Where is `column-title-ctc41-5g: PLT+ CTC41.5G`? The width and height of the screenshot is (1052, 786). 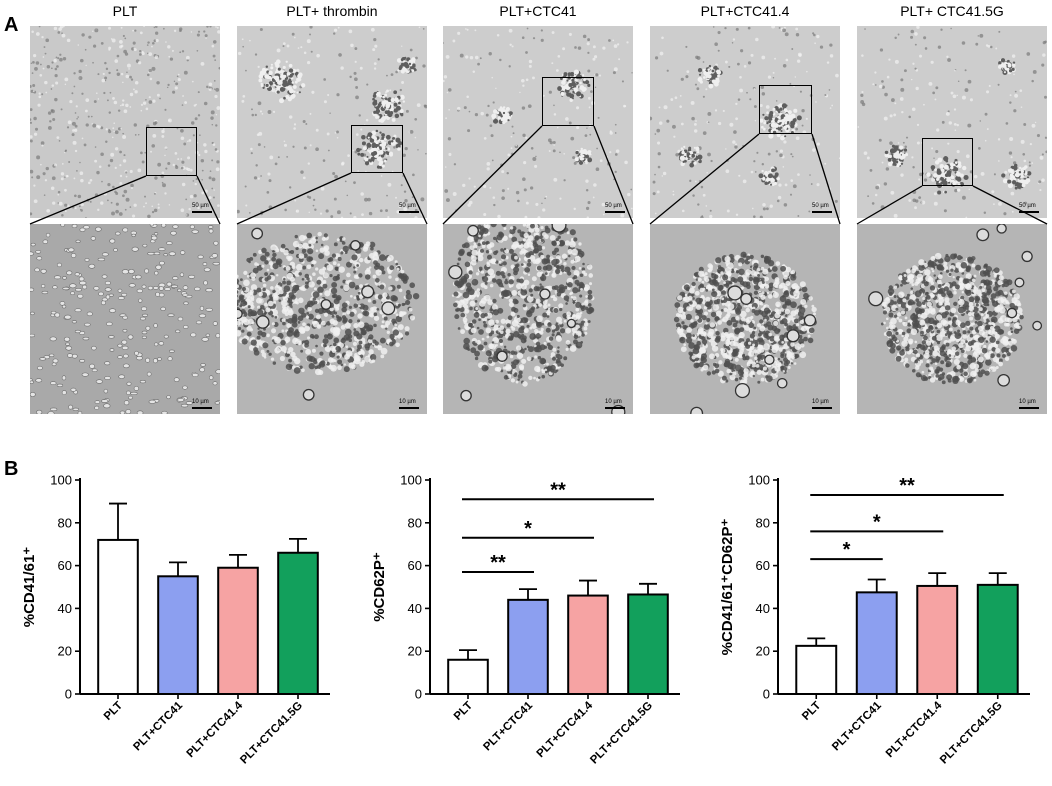
column-title-ctc41-5g: PLT+ CTC41.5G is located at coordinates (952, 11).